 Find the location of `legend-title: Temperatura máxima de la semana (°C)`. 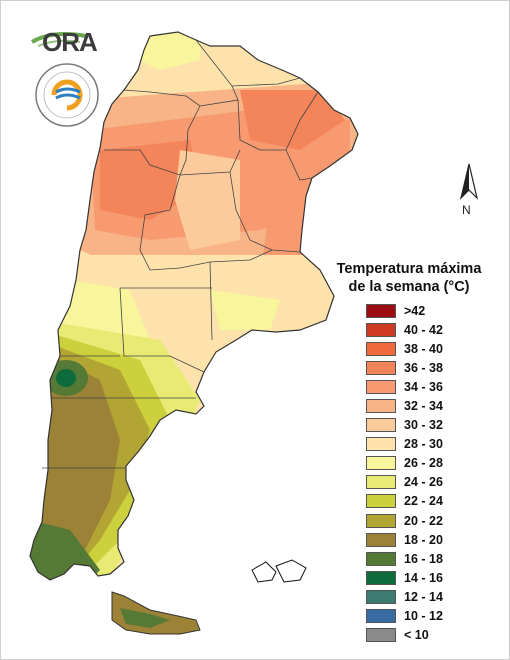

legend-title: Temperatura máxima de la semana (°C) is located at coordinates (409, 278).